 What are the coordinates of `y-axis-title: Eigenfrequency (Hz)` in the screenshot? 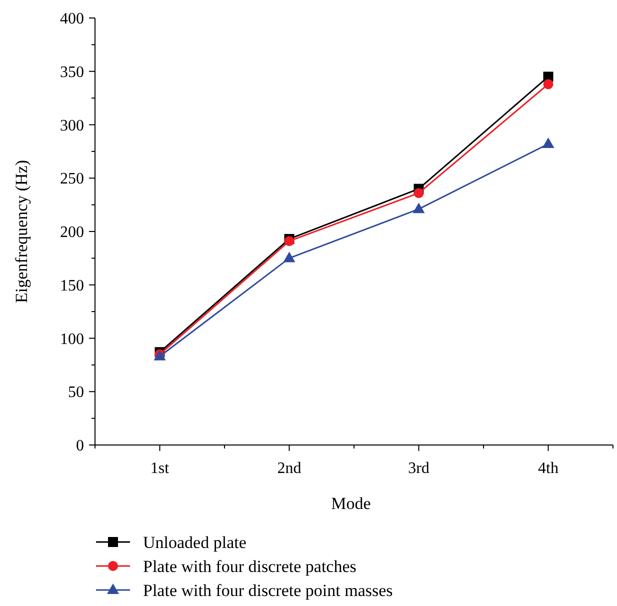 It's located at (21, 232).